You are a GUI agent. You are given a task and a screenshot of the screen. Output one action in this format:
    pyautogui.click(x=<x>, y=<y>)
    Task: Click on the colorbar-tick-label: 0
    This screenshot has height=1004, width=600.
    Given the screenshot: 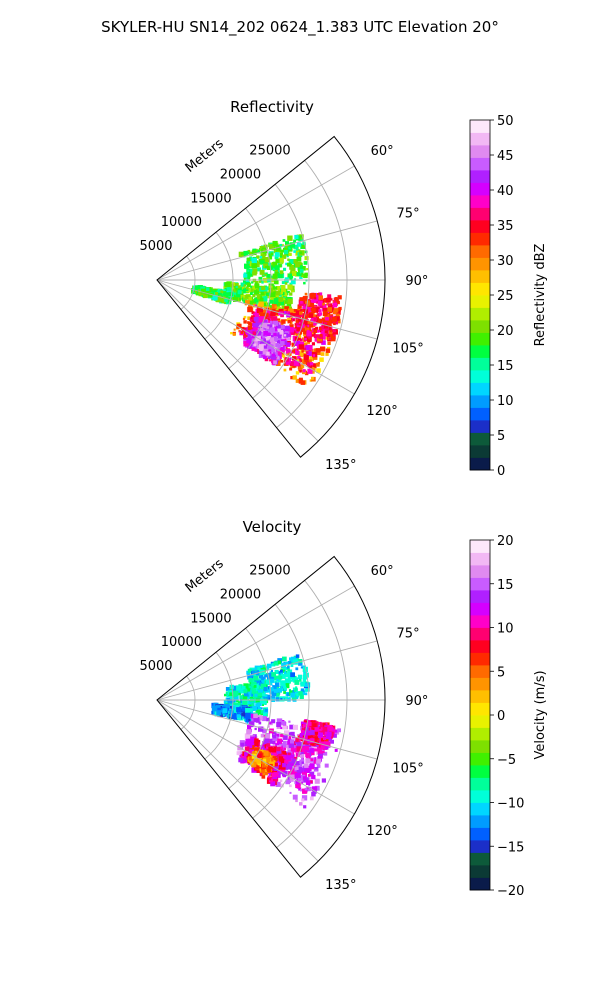 What is the action you would take?
    pyautogui.click(x=501, y=716)
    